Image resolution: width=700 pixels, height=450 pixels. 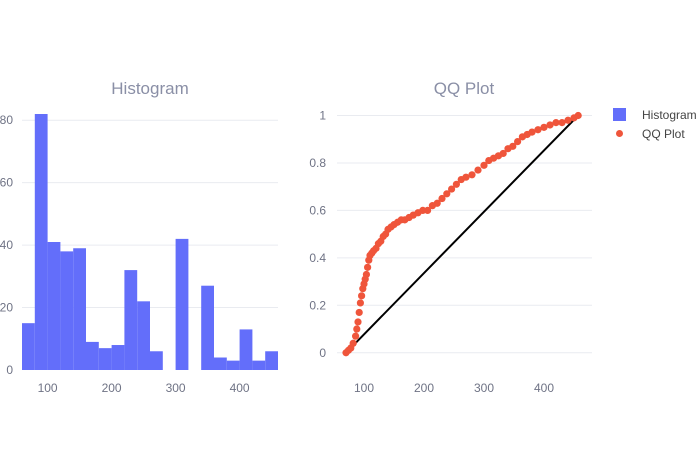 I want to click on histogram-title: Histogram, so click(x=149, y=88).